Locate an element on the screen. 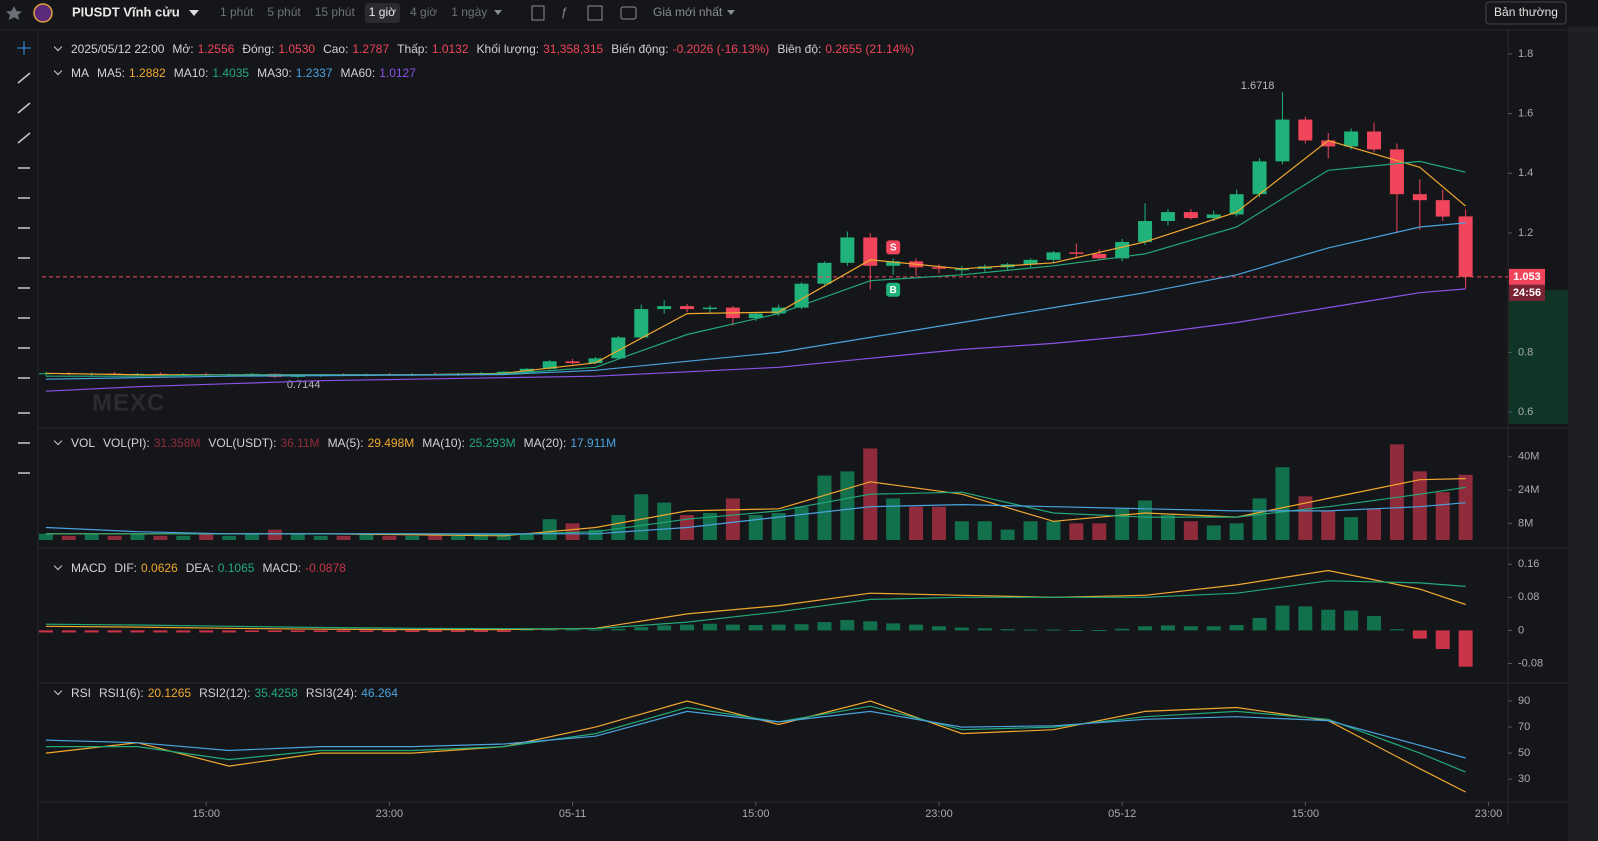 The width and height of the screenshot is (1598, 841). interval: 1 ngày is located at coordinates (469, 12).